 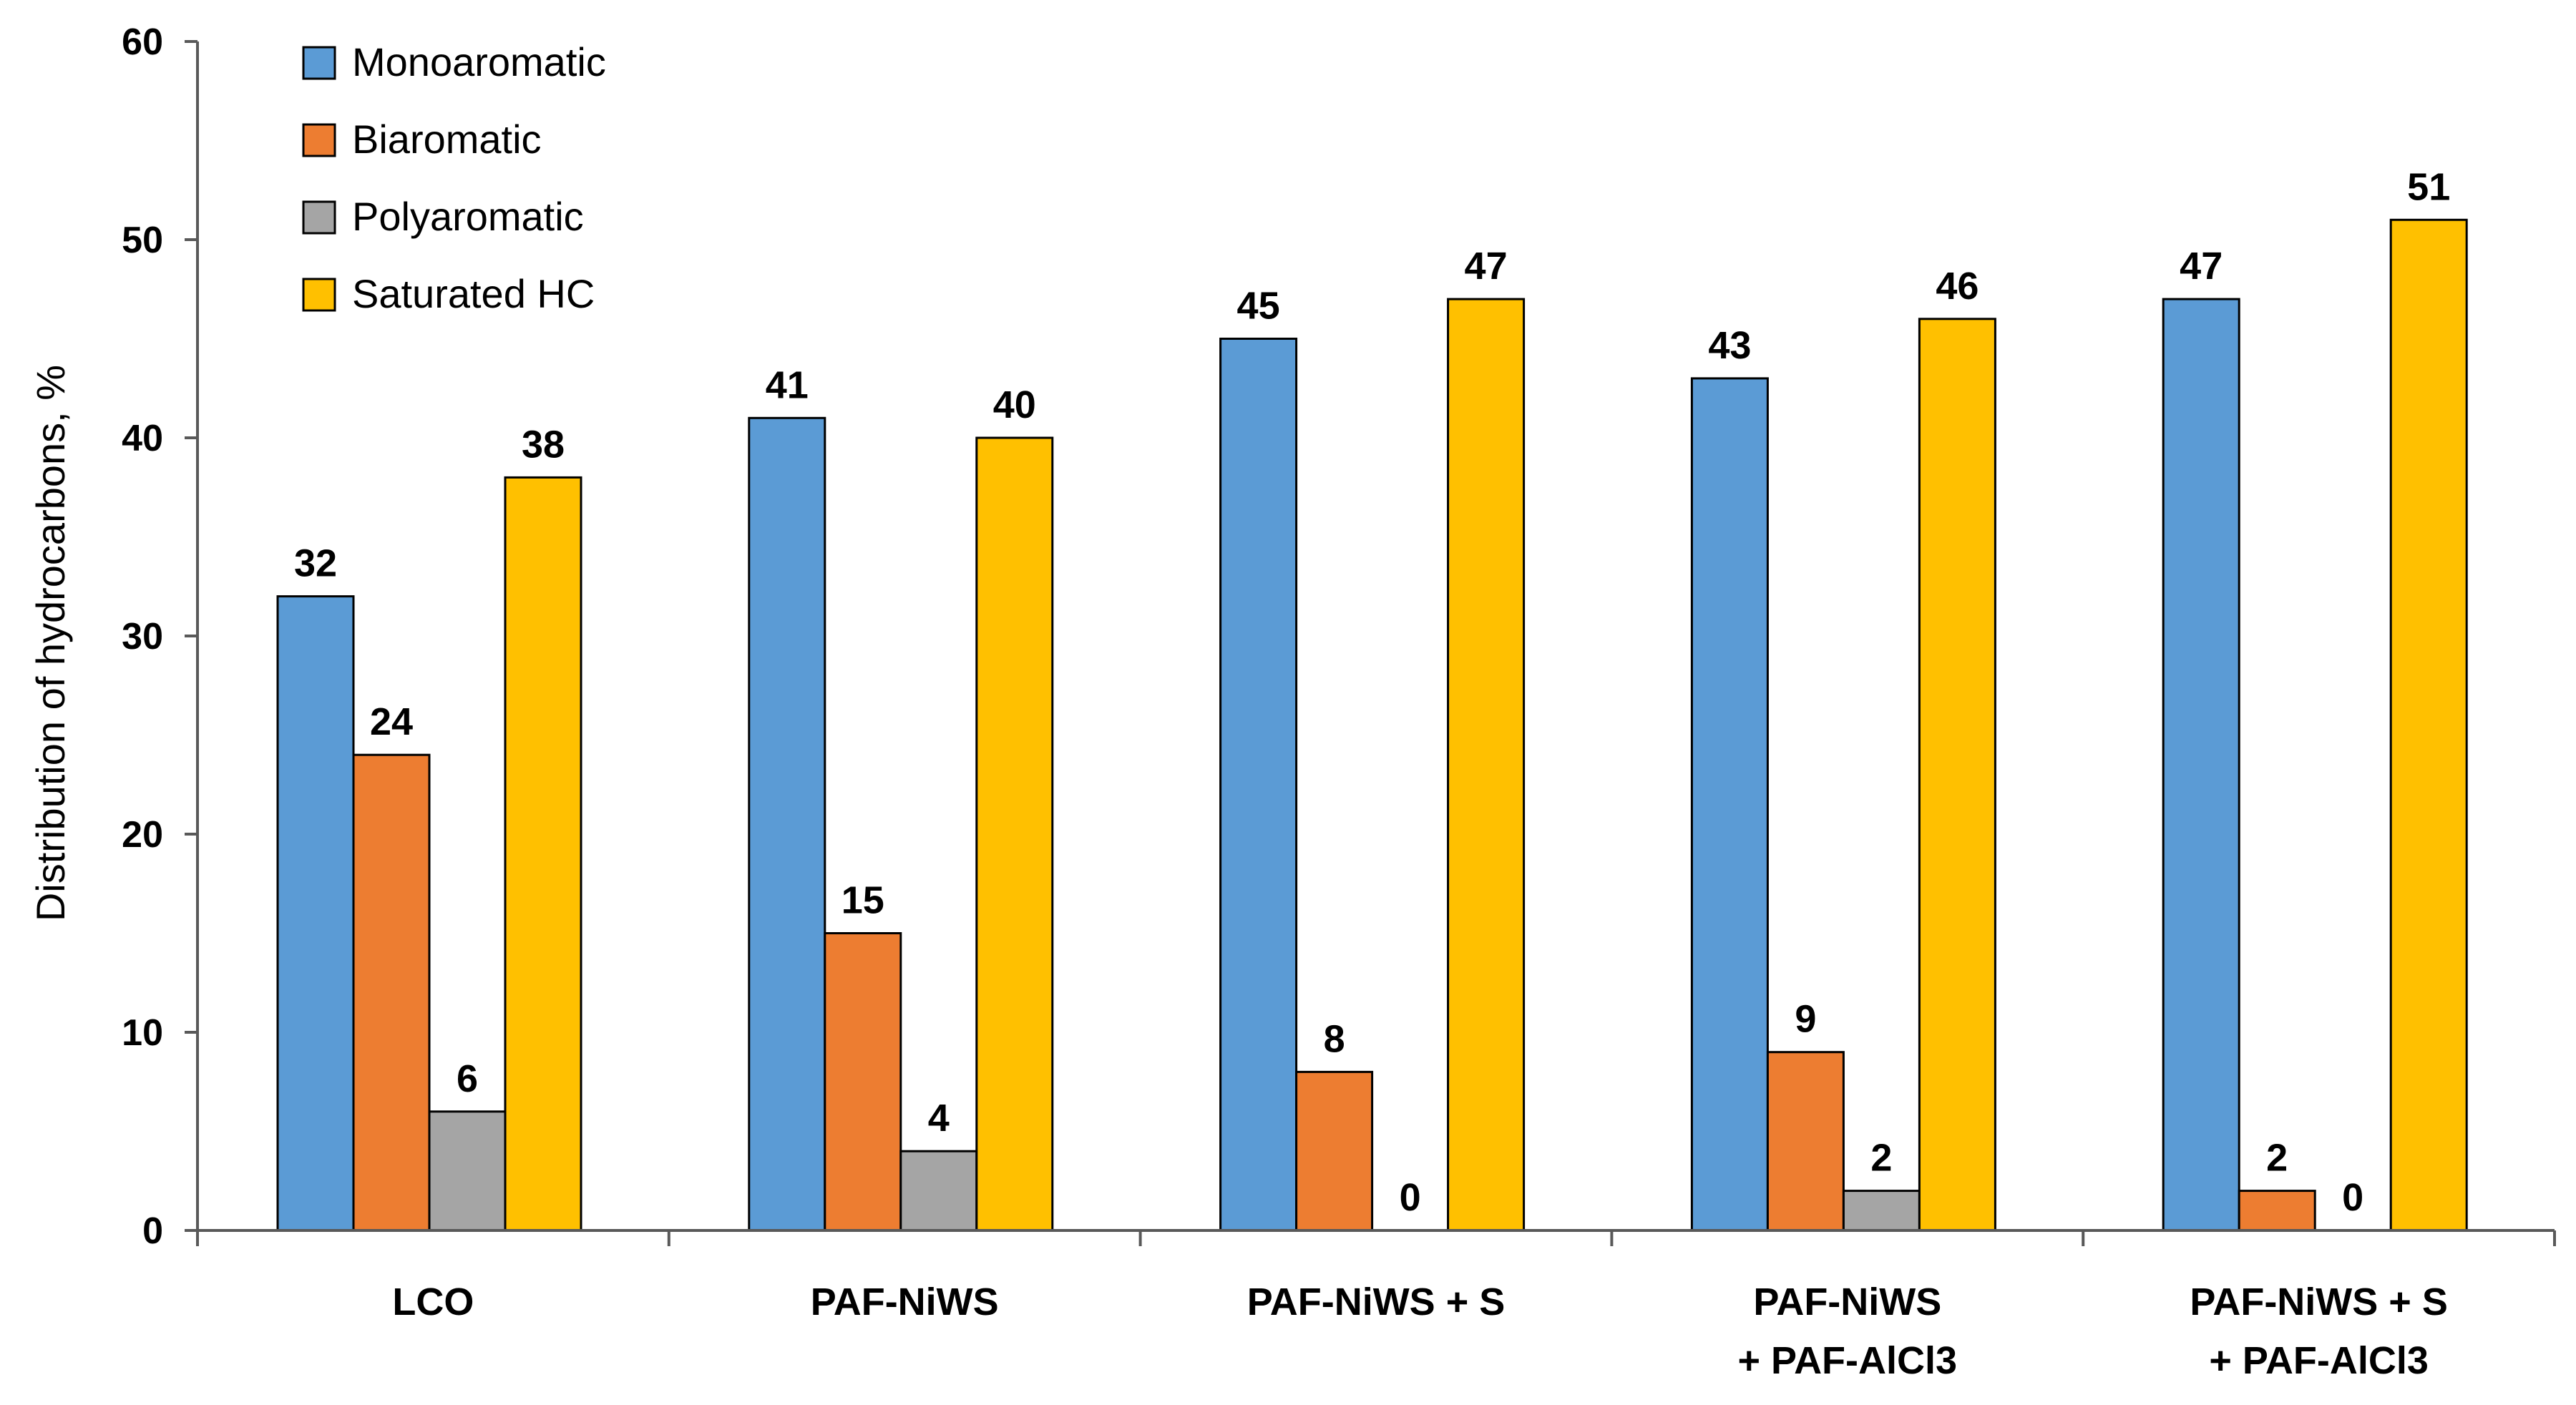 I want to click on data-label: 15, so click(x=862, y=900).